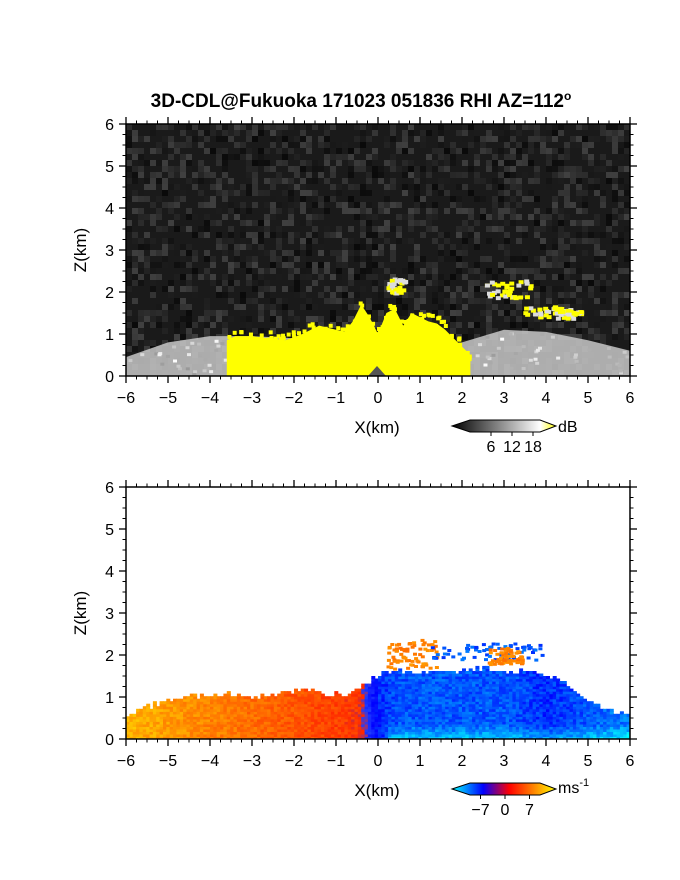  I want to click on clutter-speckle, so click(624, 352).